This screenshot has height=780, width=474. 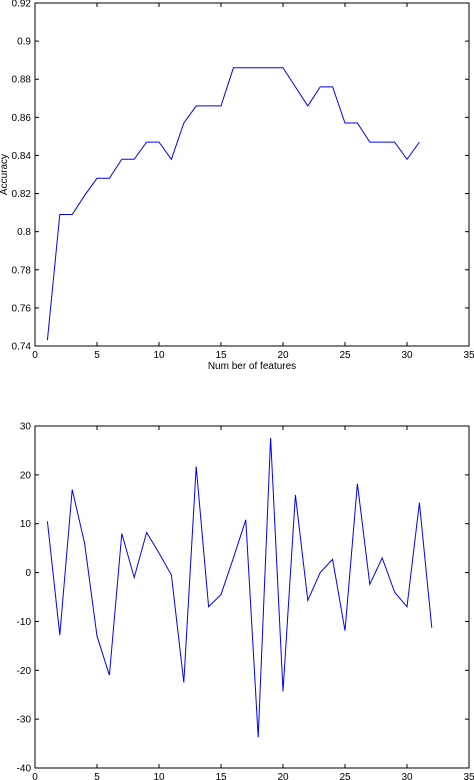 What do you see at coordinates (26, 427) in the screenshot?
I see `y-tick-label: 30` at bounding box center [26, 427].